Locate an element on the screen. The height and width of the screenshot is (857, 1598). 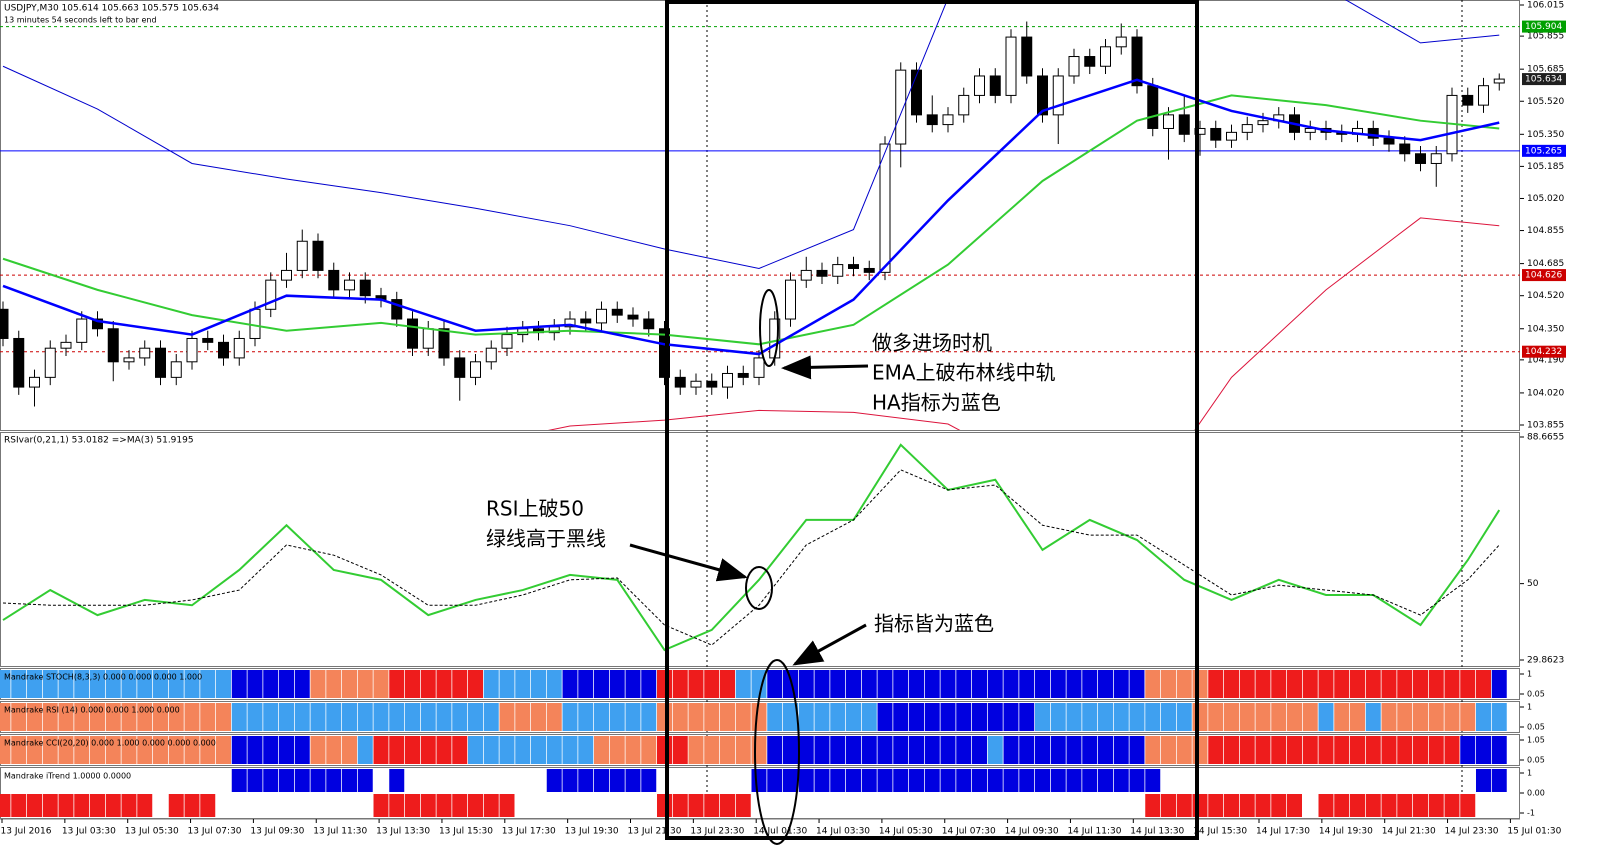
x-tick-label: 13 Jul 21:30 is located at coordinates (655, 832).